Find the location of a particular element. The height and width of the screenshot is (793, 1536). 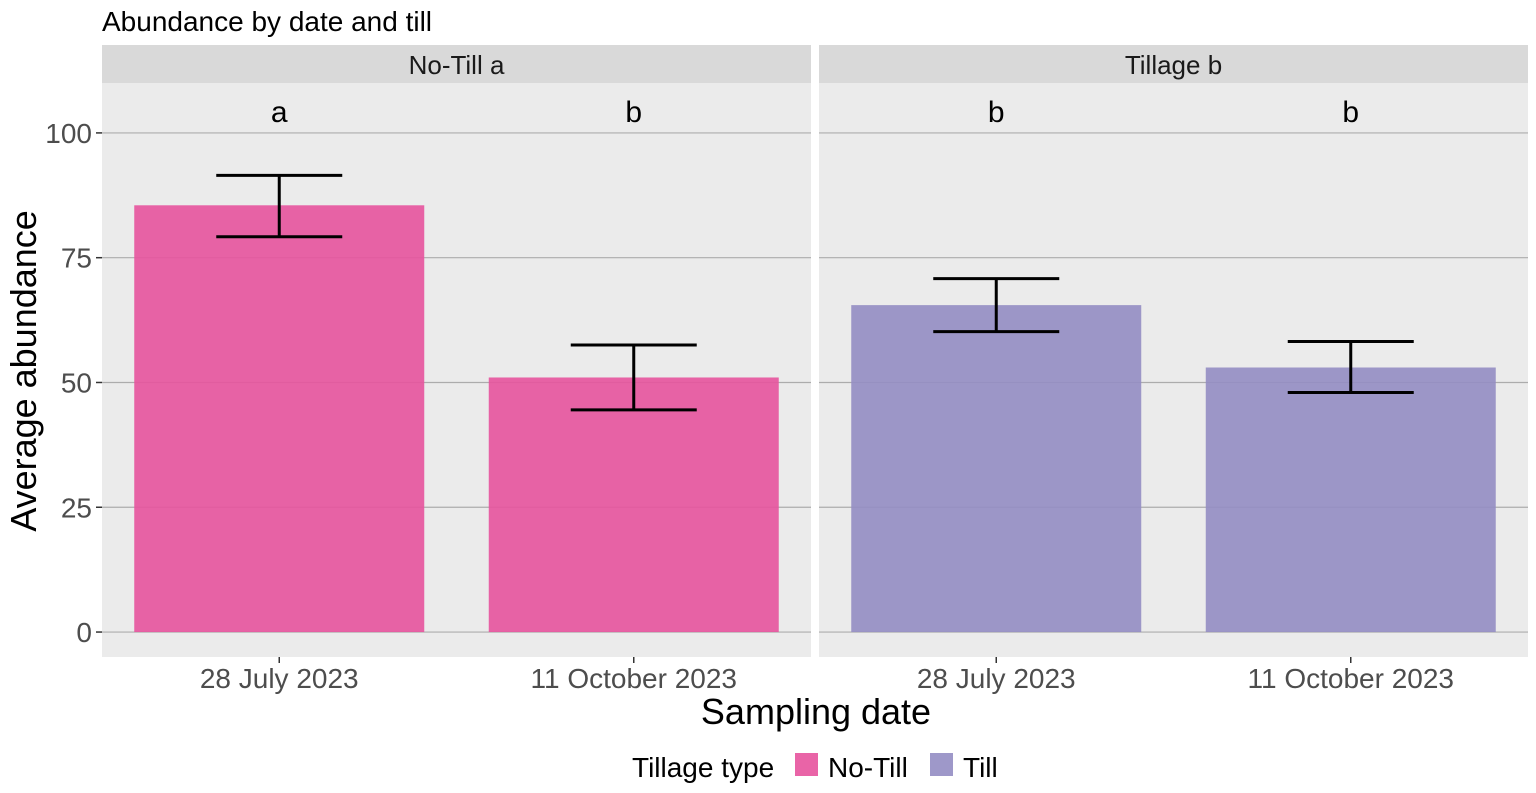

facet-strip-label: Tillage b is located at coordinates (1173, 65).